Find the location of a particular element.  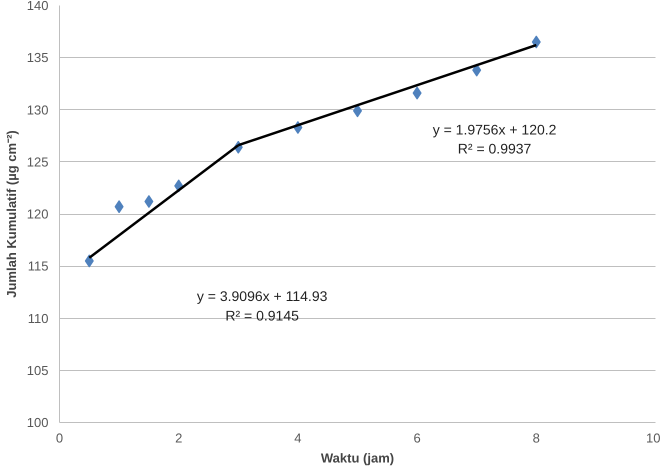

x-axis-title: Waktu (jam) is located at coordinates (357, 458).